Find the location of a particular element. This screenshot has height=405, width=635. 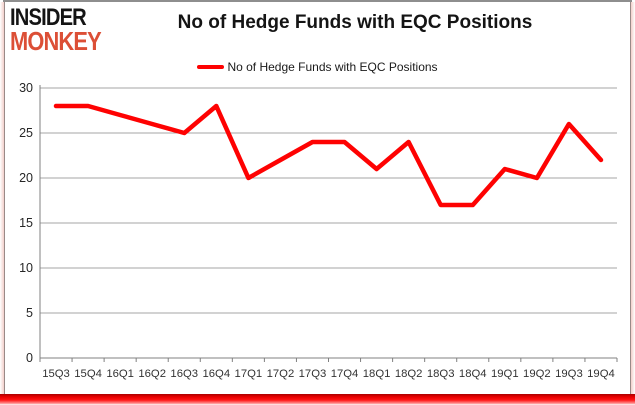

x-tick-label: 17Q4 is located at coordinates (345, 374).